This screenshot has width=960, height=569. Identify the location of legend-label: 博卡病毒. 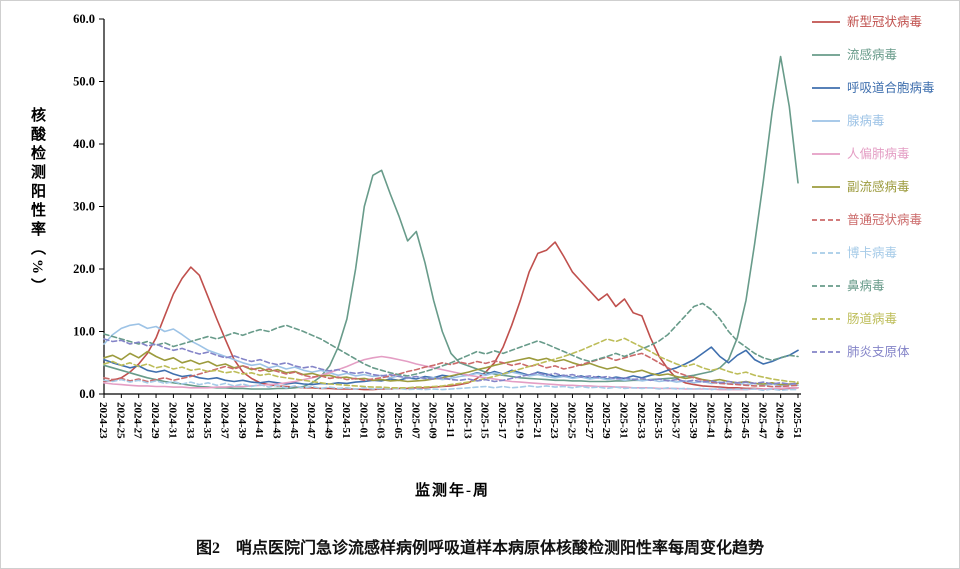
(872, 252).